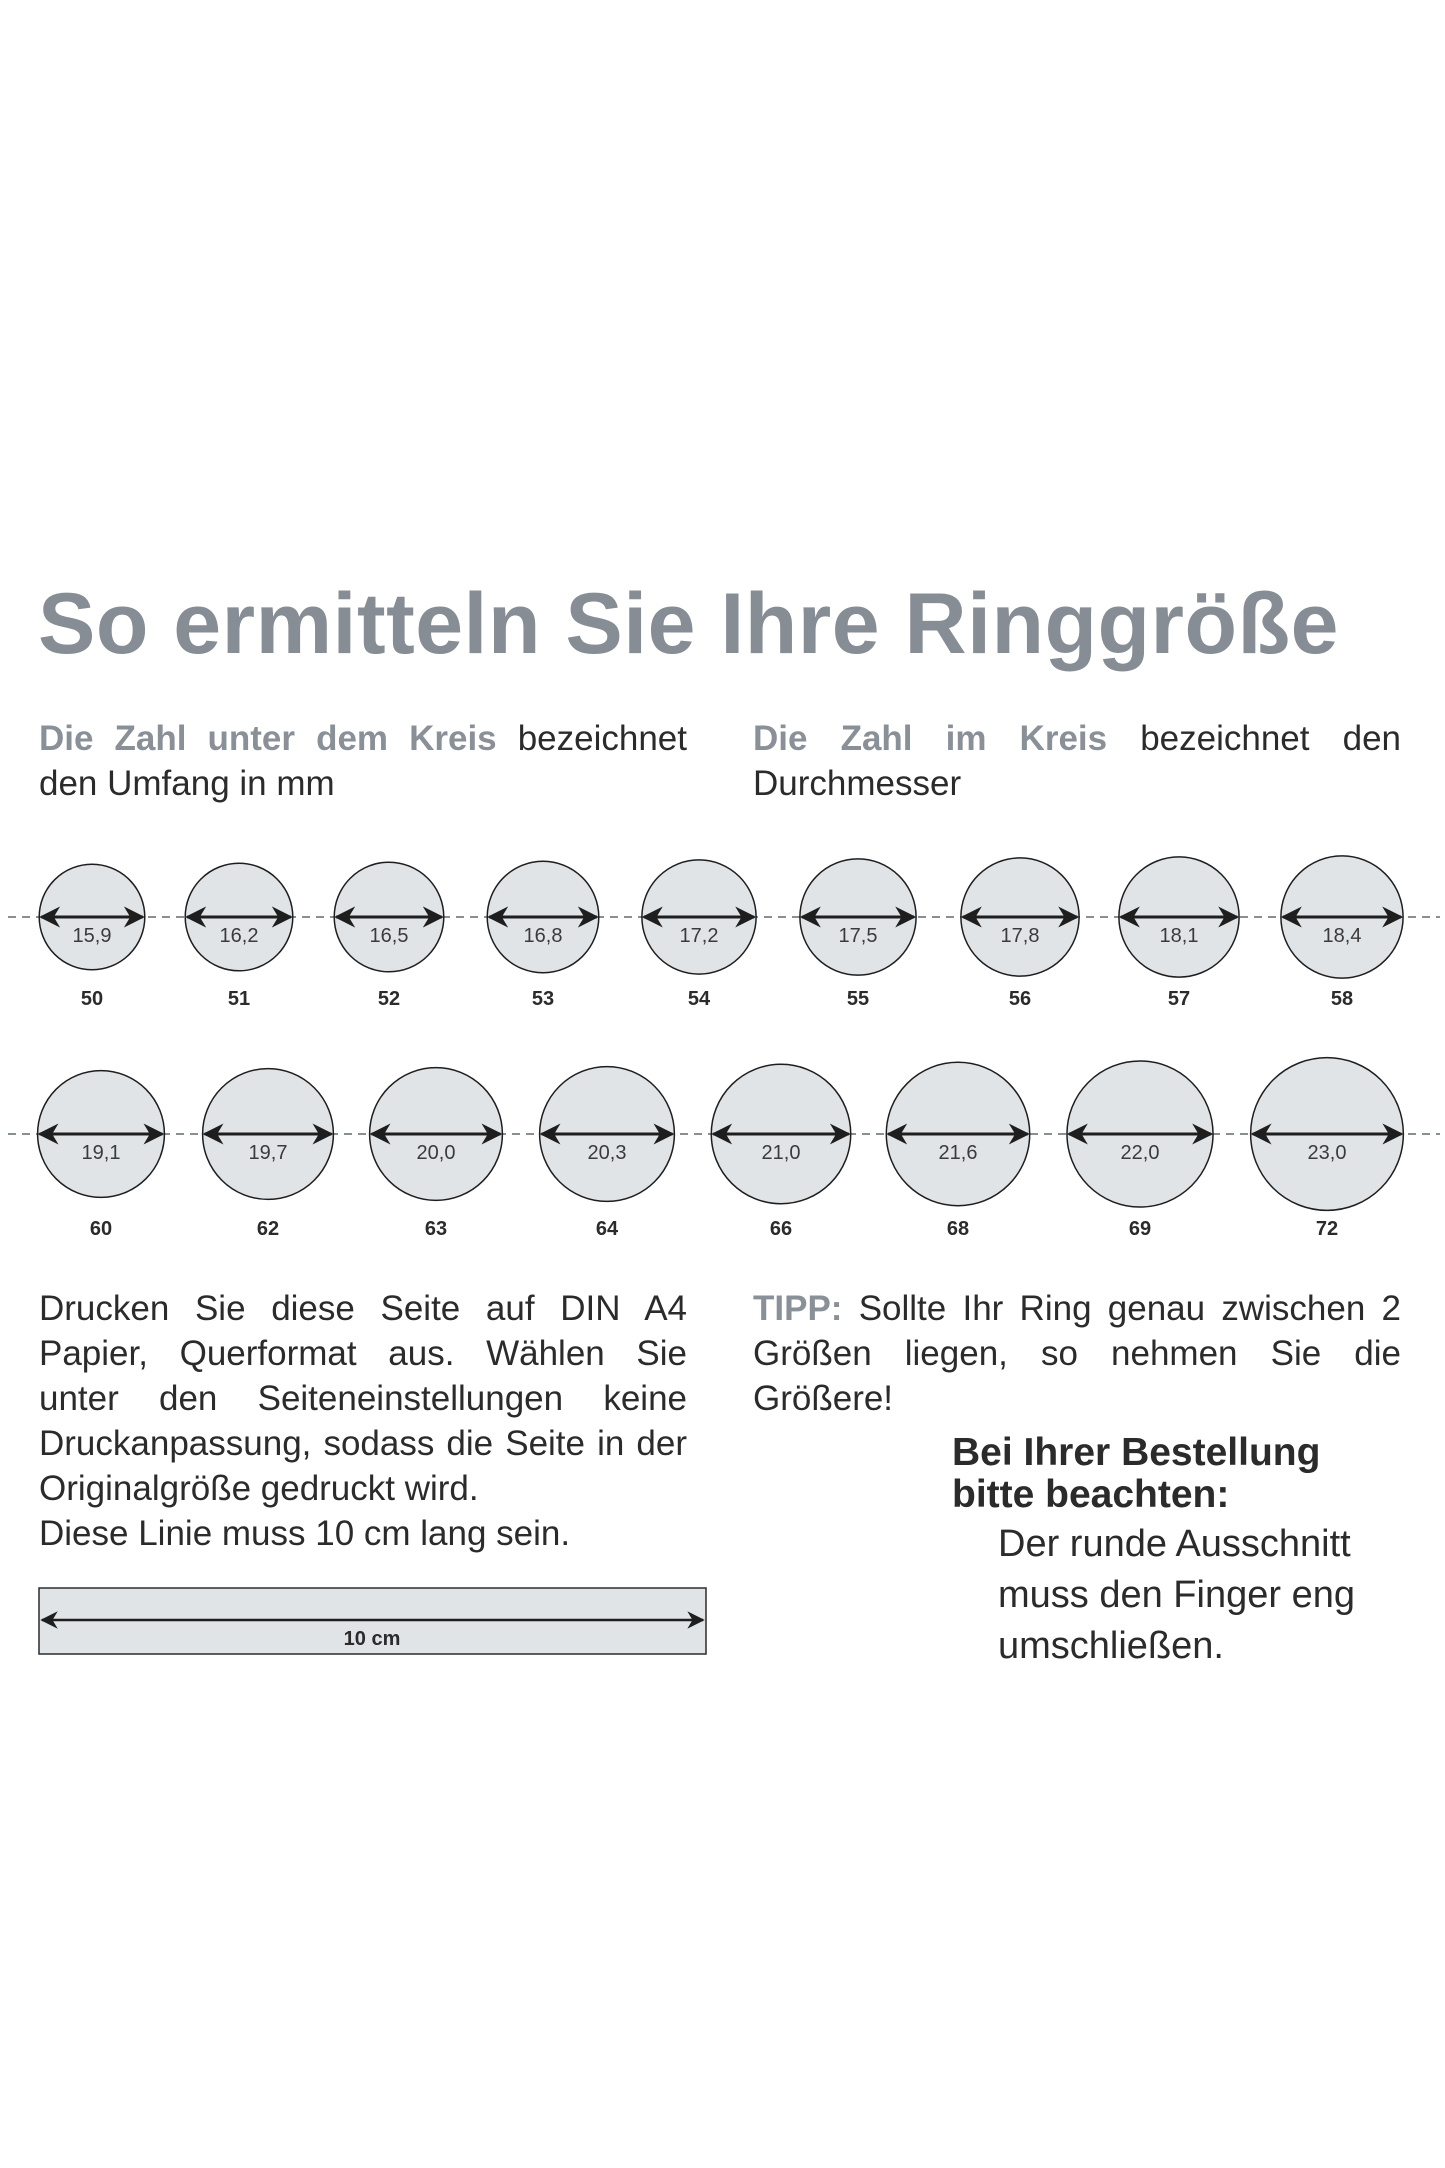 The image size is (1445, 2168). What do you see at coordinates (389, 999) in the screenshot?
I see `ring-size-label: 52` at bounding box center [389, 999].